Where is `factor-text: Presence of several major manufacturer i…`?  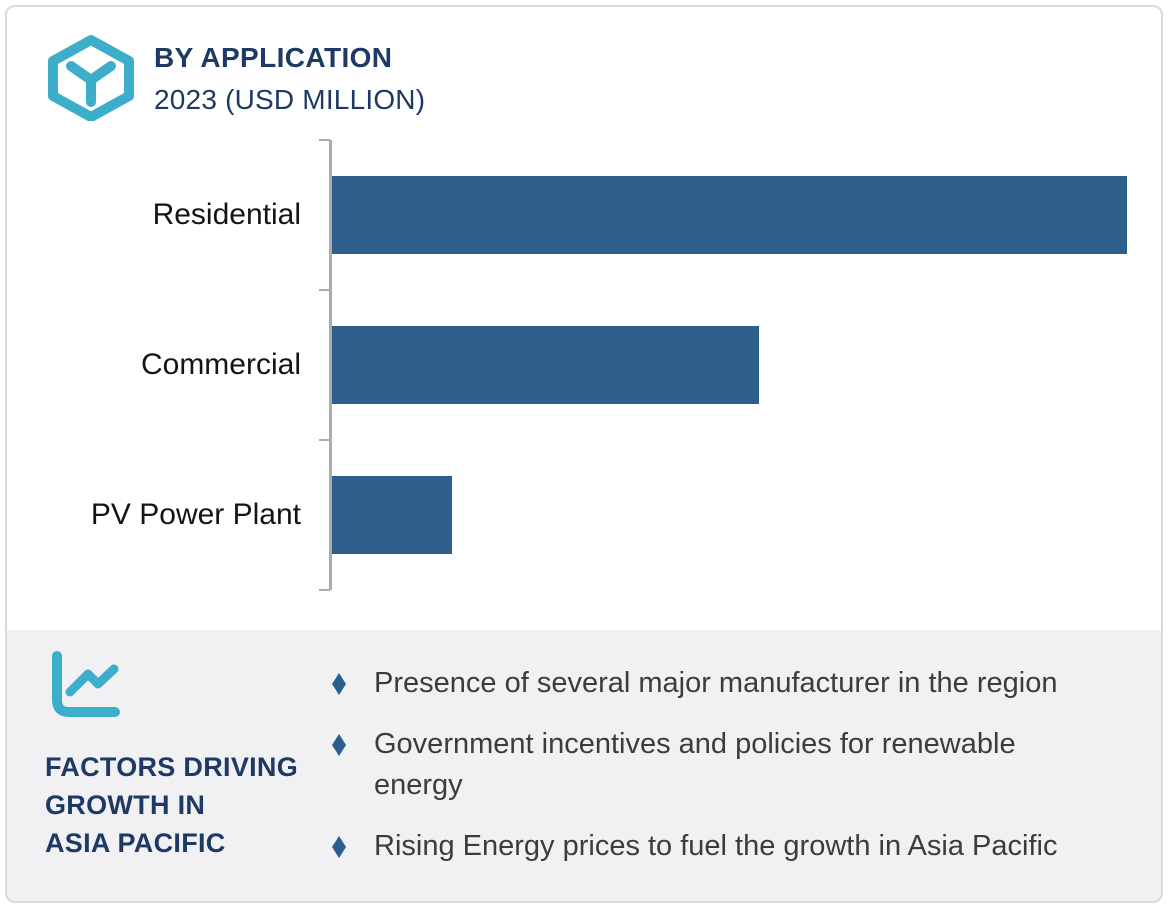 factor-text: Presence of several major manufacturer i… is located at coordinates (716, 683).